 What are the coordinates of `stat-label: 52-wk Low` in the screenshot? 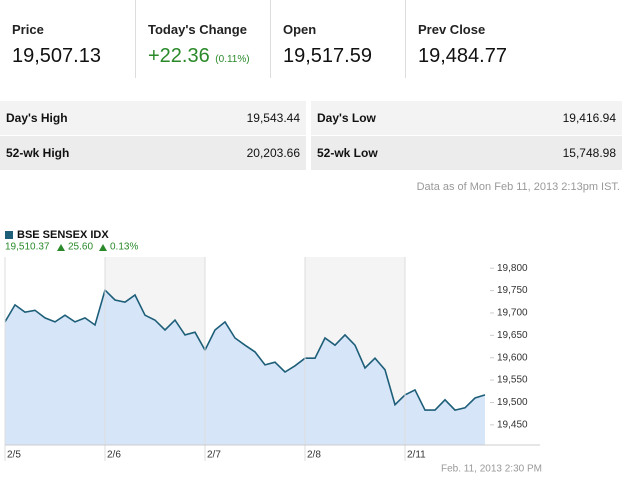 It's located at (347, 153).